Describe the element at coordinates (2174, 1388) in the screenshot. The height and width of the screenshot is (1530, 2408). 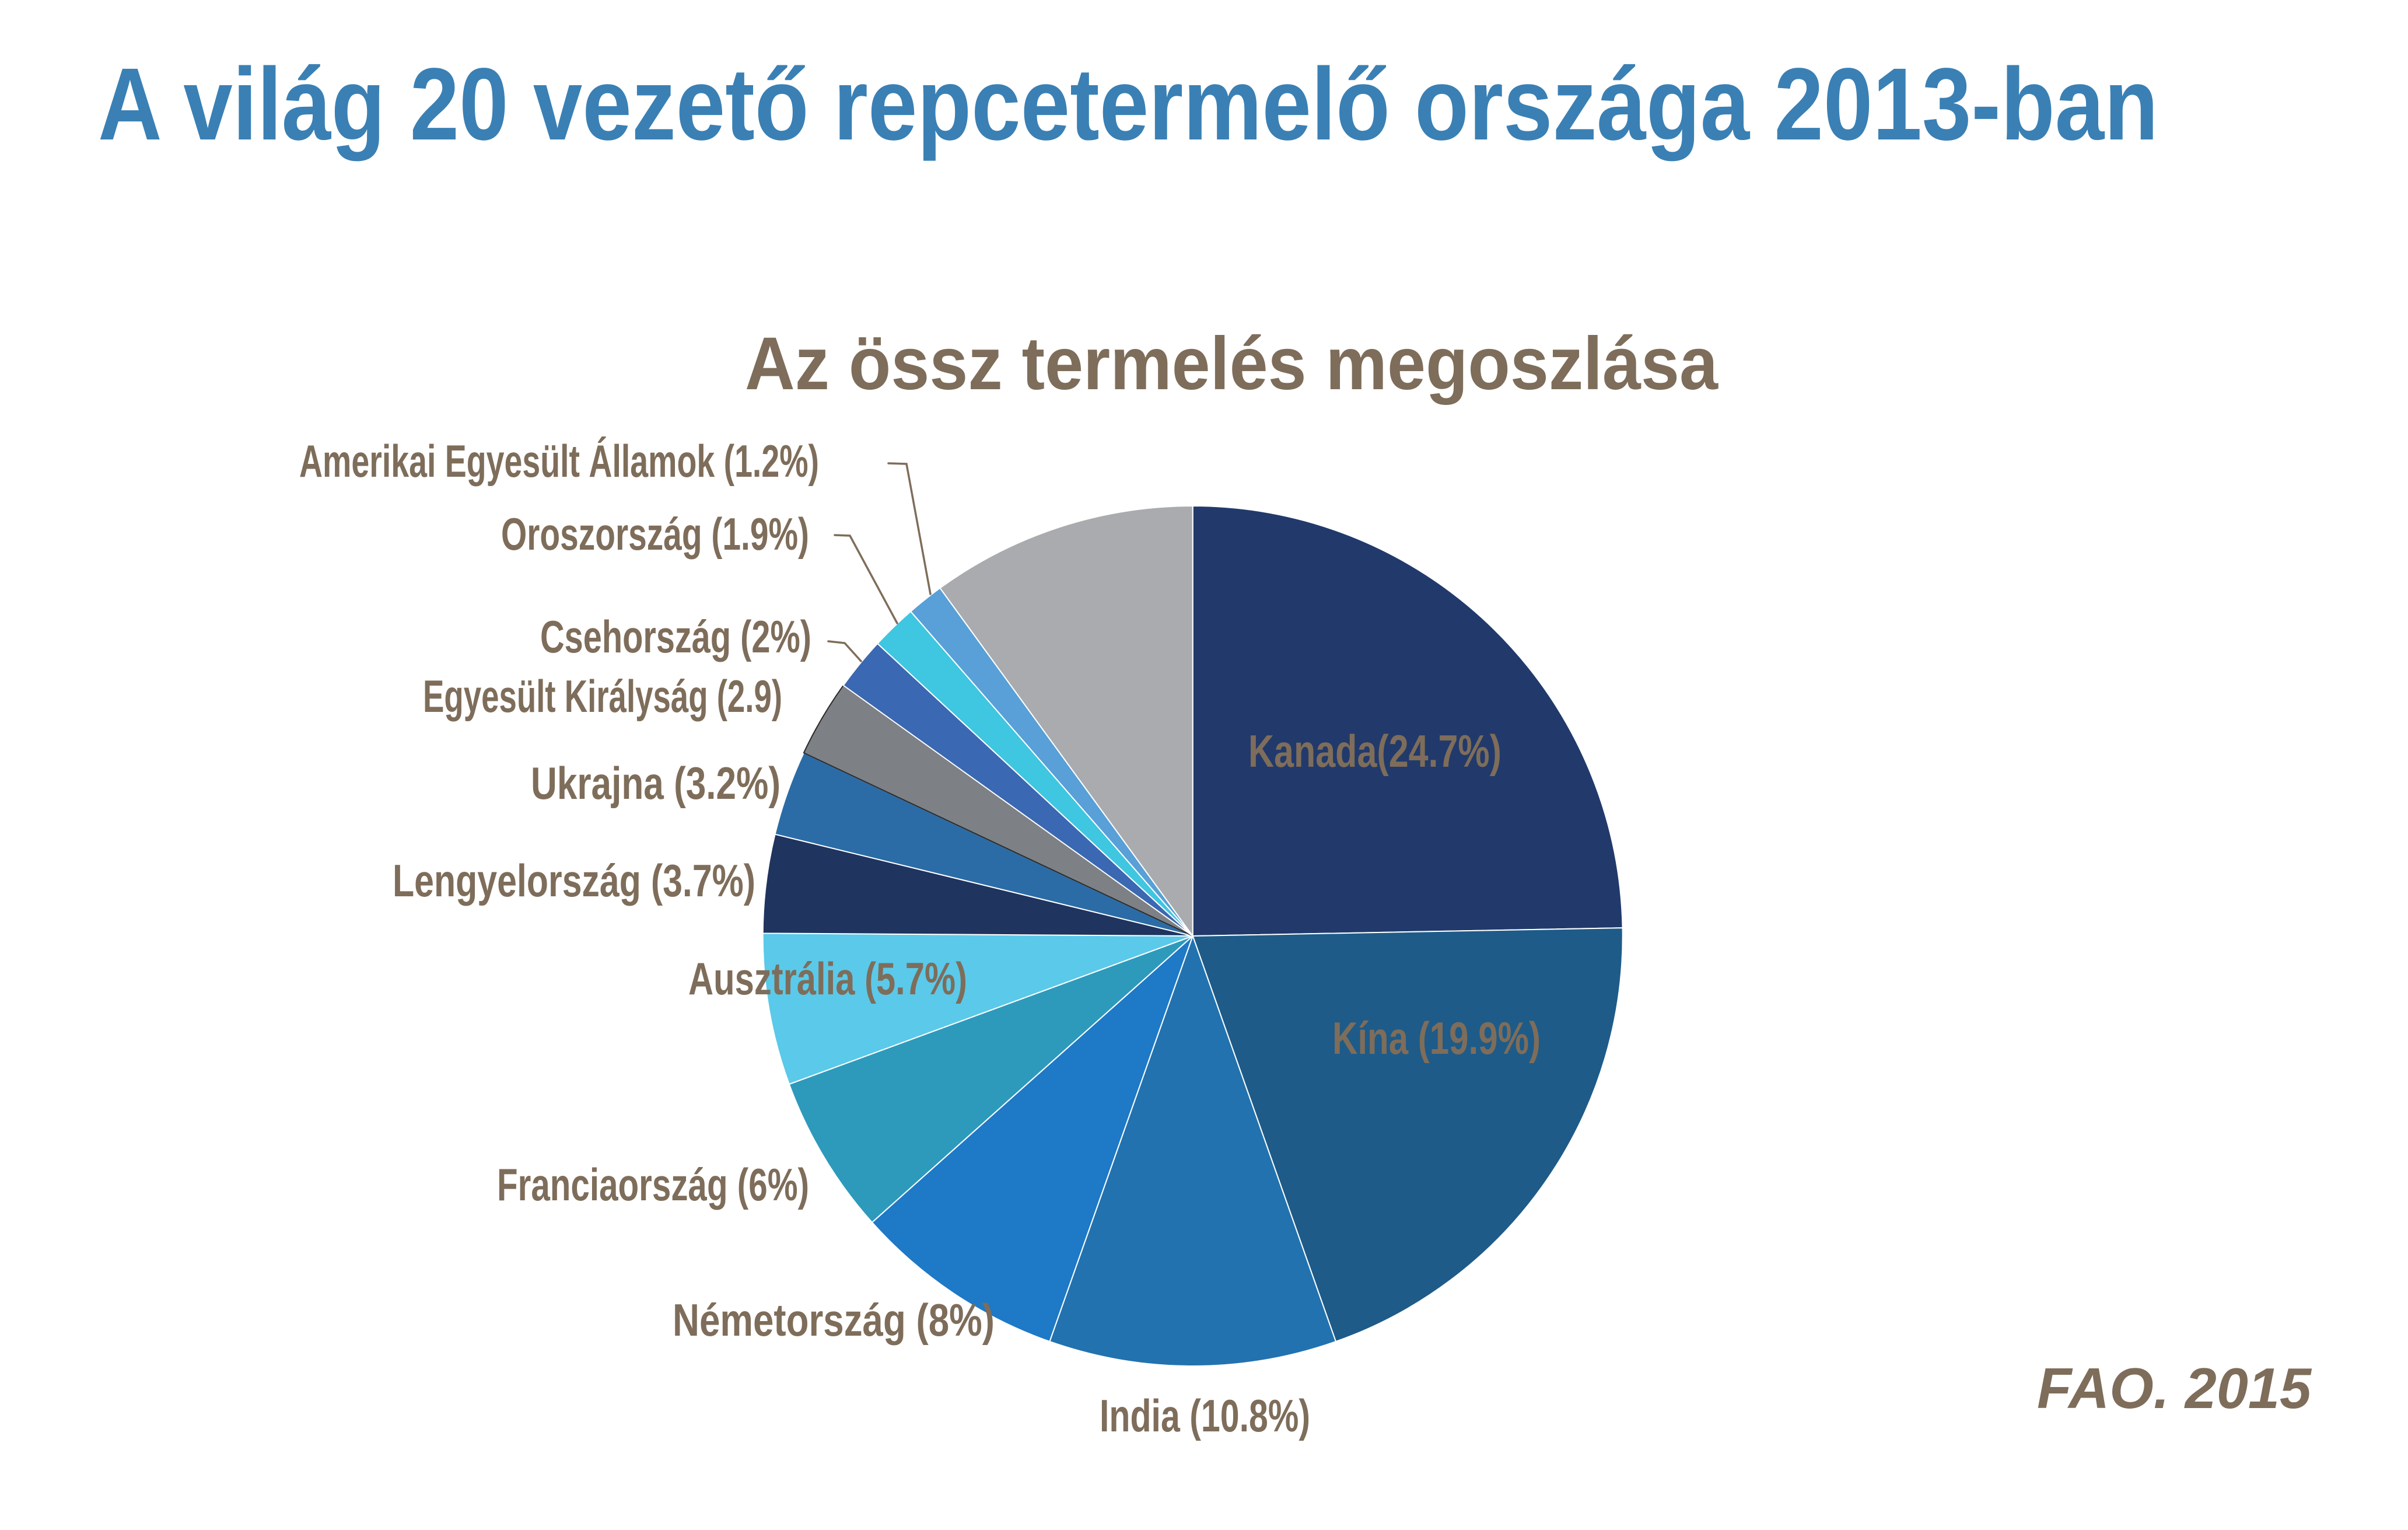
I see `svg-text: FAO. 2015` at that location.